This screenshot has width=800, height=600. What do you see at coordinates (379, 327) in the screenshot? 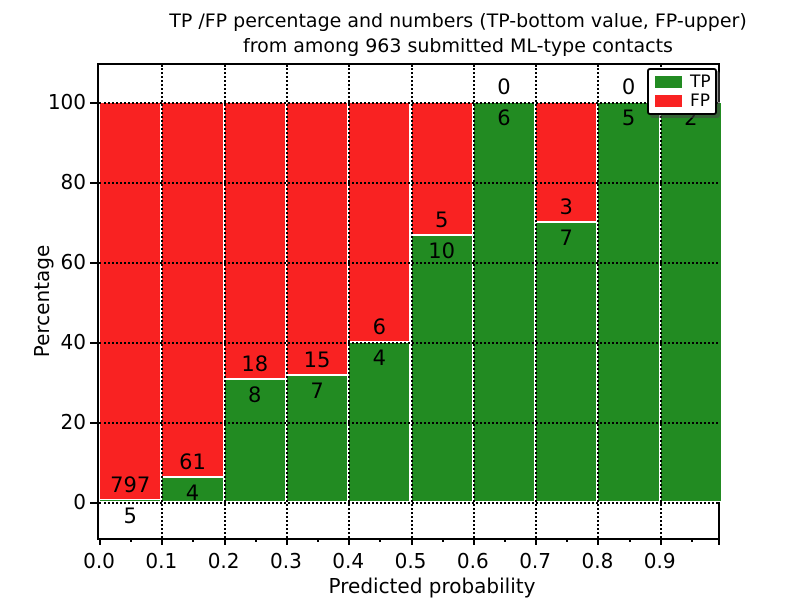
I see `bar-fp-count: 6` at bounding box center [379, 327].